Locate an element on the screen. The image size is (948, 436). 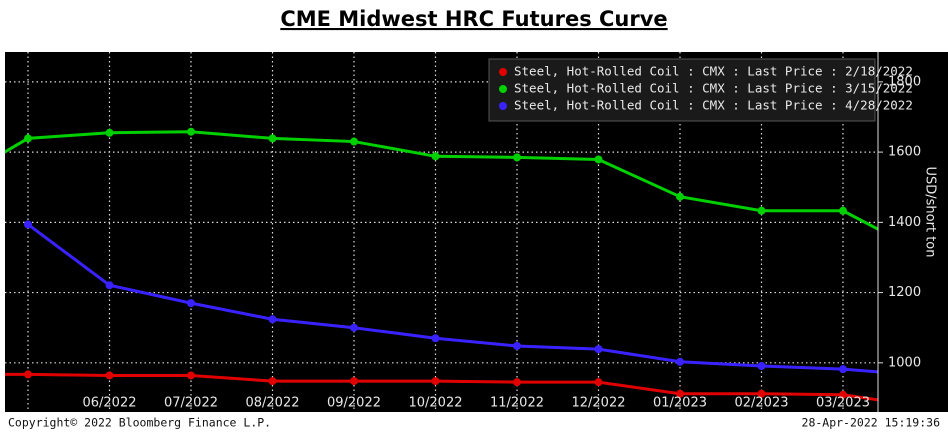
y-axis-label: USD/short ton is located at coordinates (930, 212).